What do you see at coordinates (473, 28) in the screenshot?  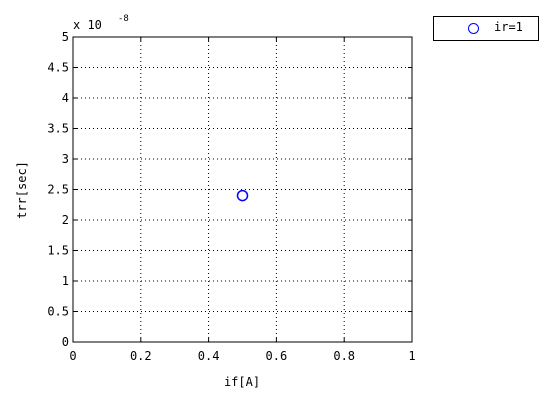 I see `legend-marker-circle-icon` at bounding box center [473, 28].